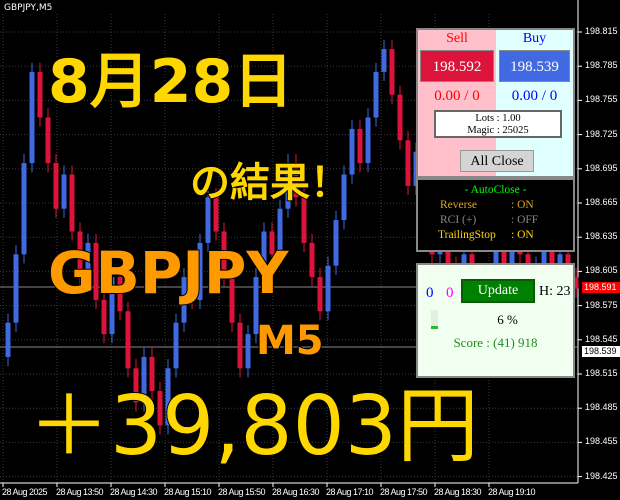 This screenshot has height=500, width=620. I want to click on buy-label: Buy, so click(534, 38).